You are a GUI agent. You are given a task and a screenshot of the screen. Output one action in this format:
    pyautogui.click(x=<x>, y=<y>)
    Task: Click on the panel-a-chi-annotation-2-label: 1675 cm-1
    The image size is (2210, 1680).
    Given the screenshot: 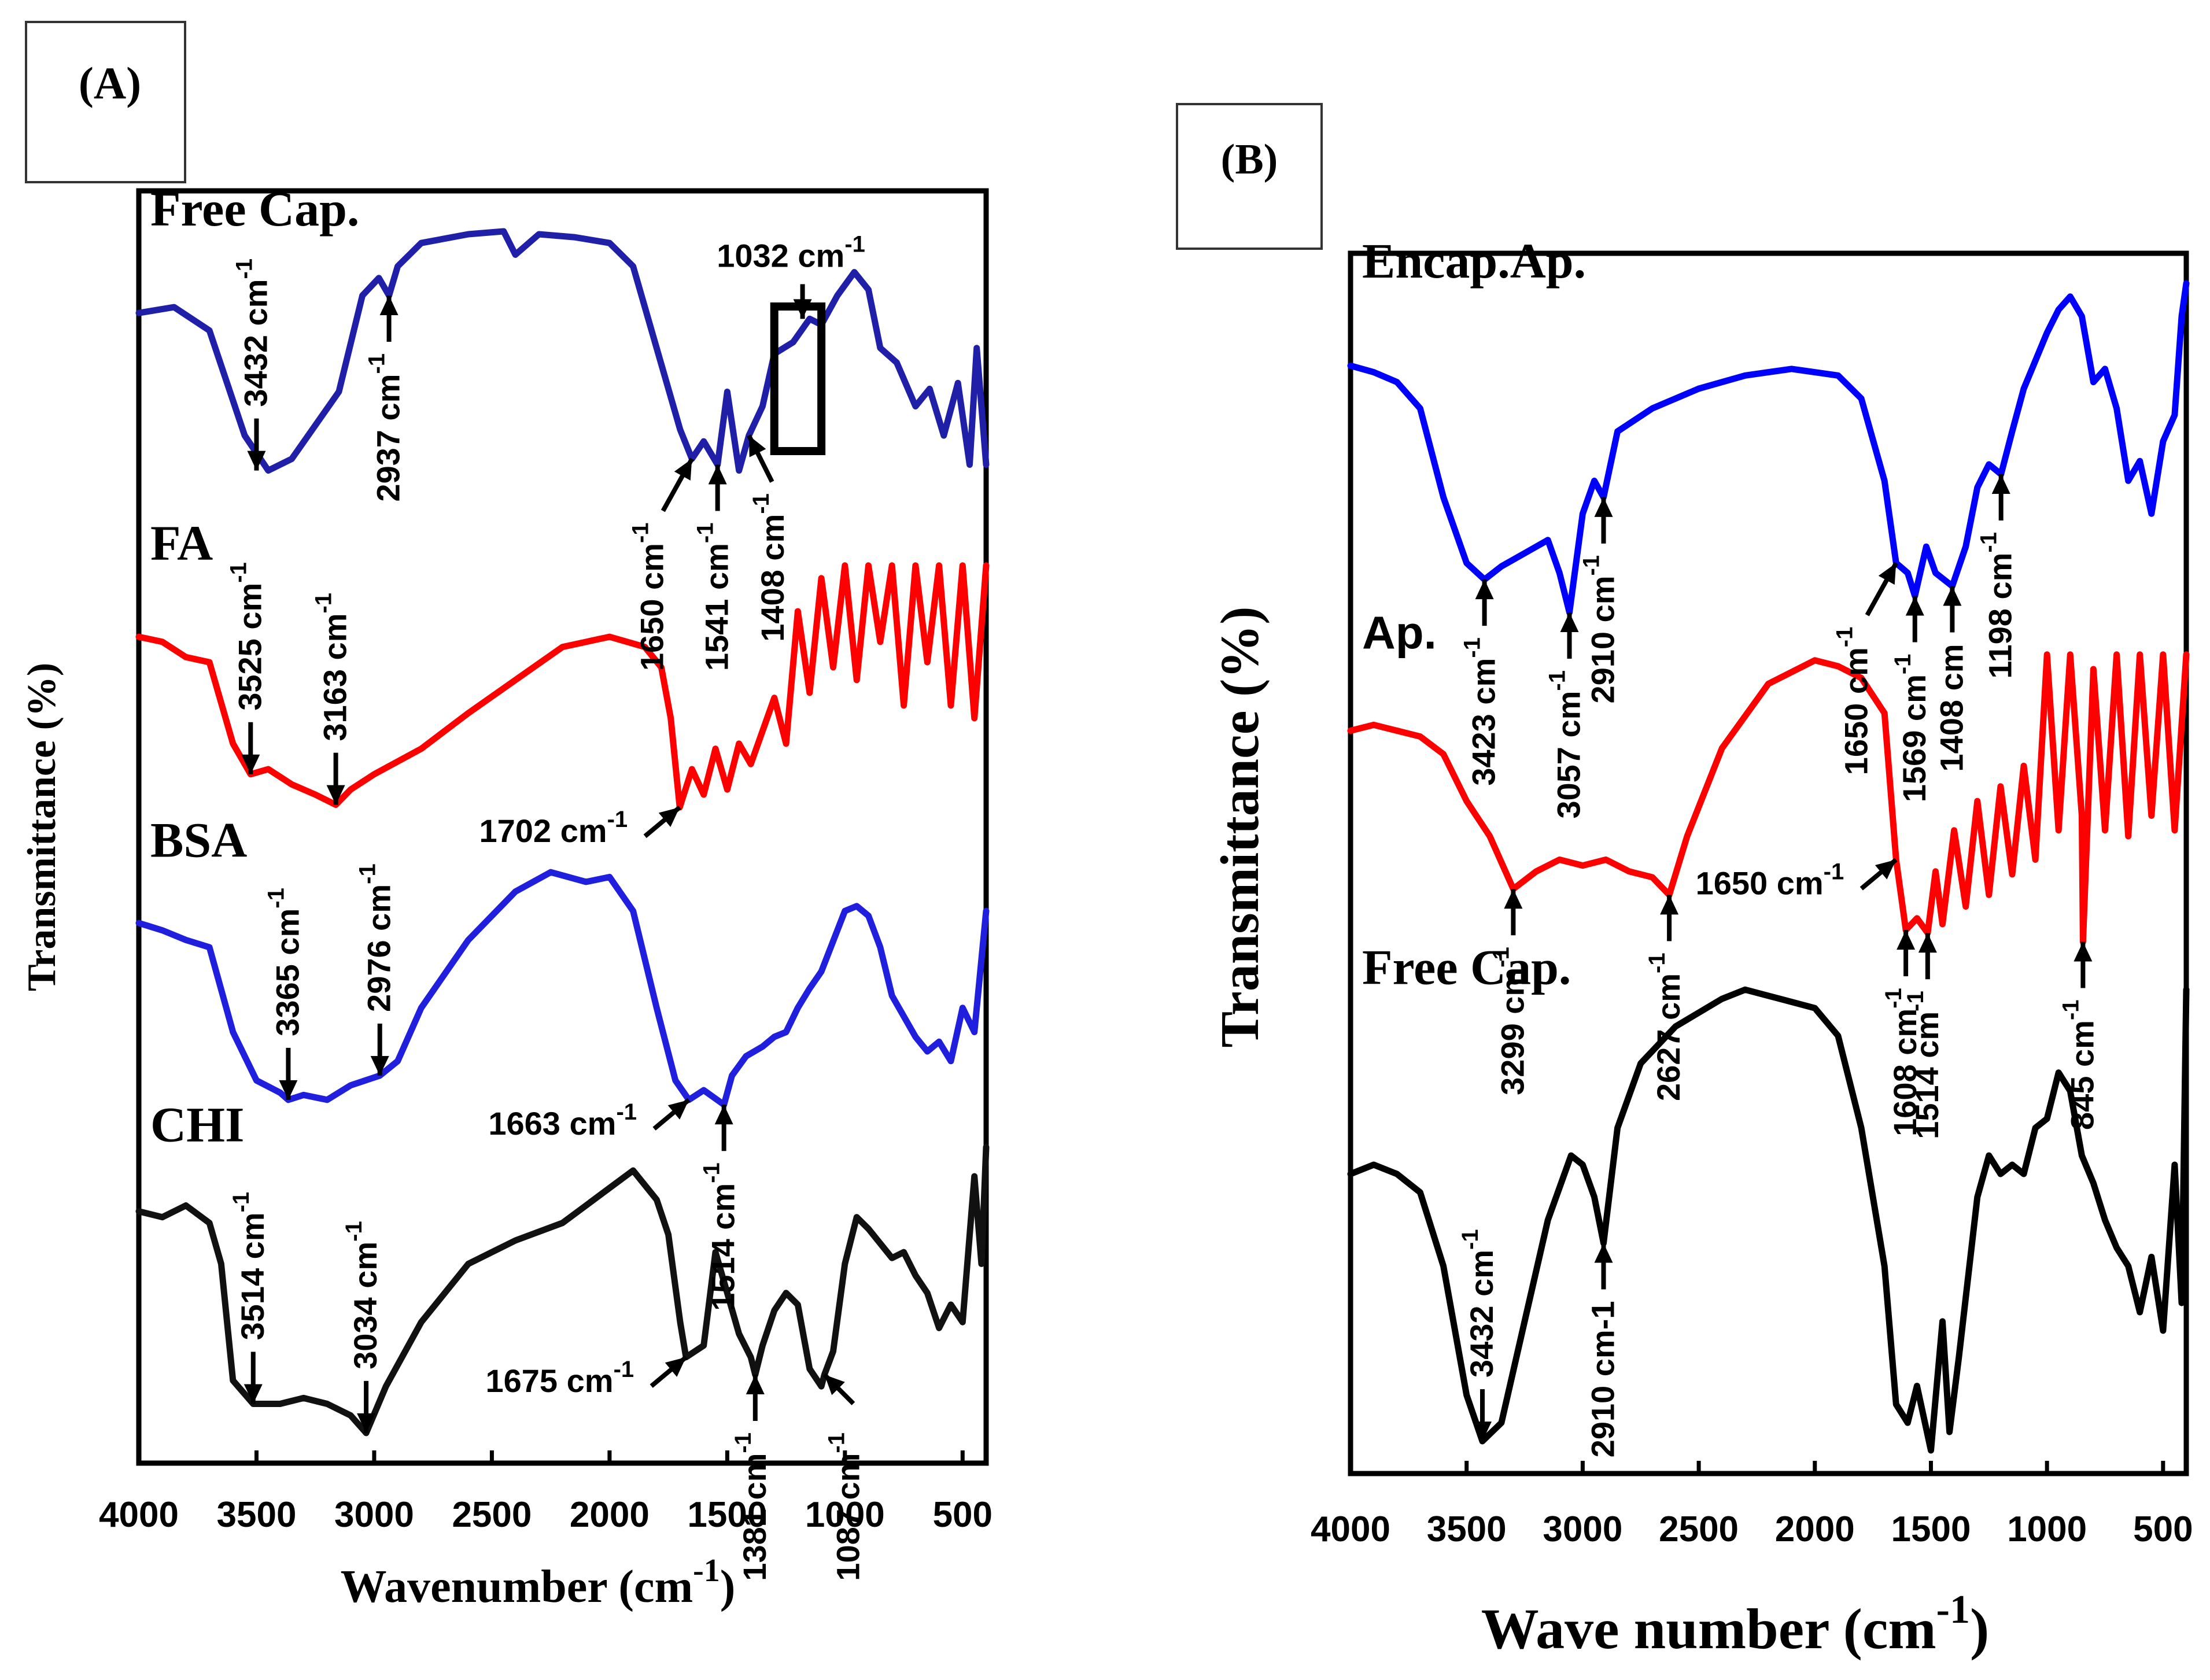 What is the action you would take?
    pyautogui.click(x=560, y=1378)
    